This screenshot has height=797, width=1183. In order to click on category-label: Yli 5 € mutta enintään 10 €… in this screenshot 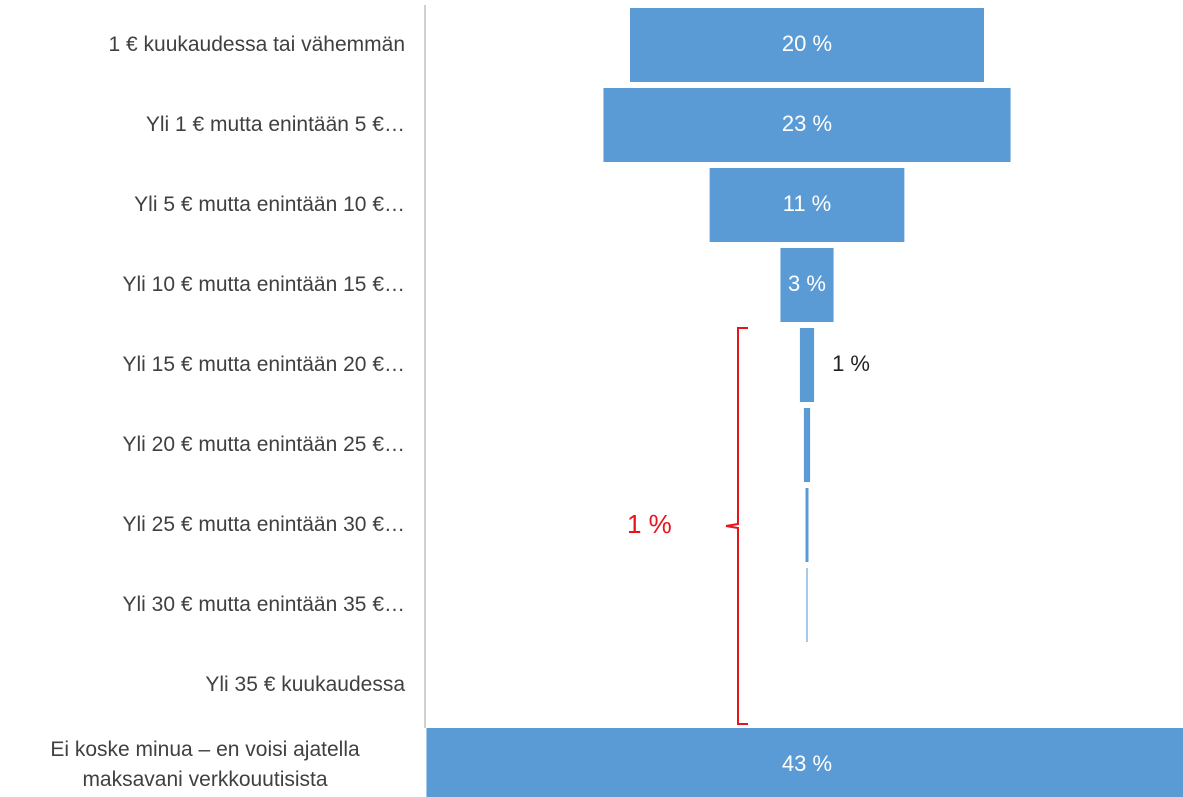, I will do `click(269, 204)`.